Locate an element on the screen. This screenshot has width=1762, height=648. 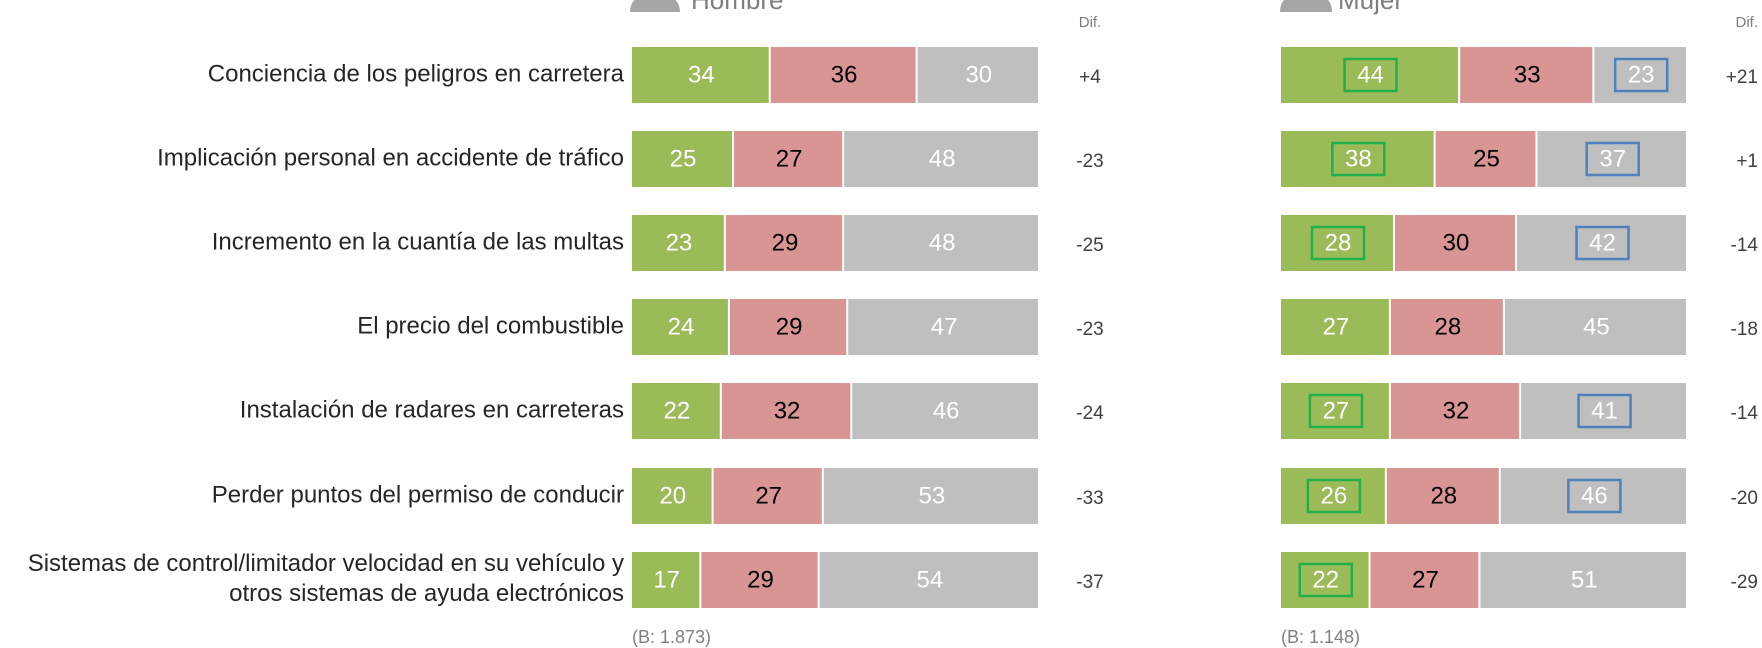
difference-label: -25 is located at coordinates (1089, 245).